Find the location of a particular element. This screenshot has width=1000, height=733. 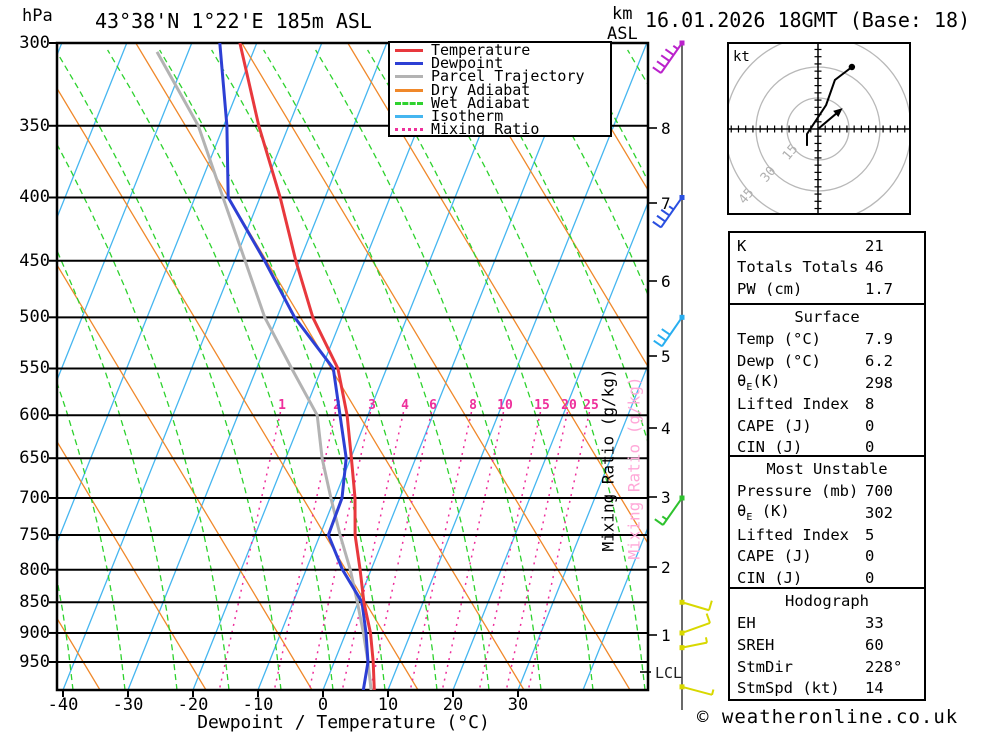

mixing-ratio-value-label: 4 is located at coordinates (405, 405).